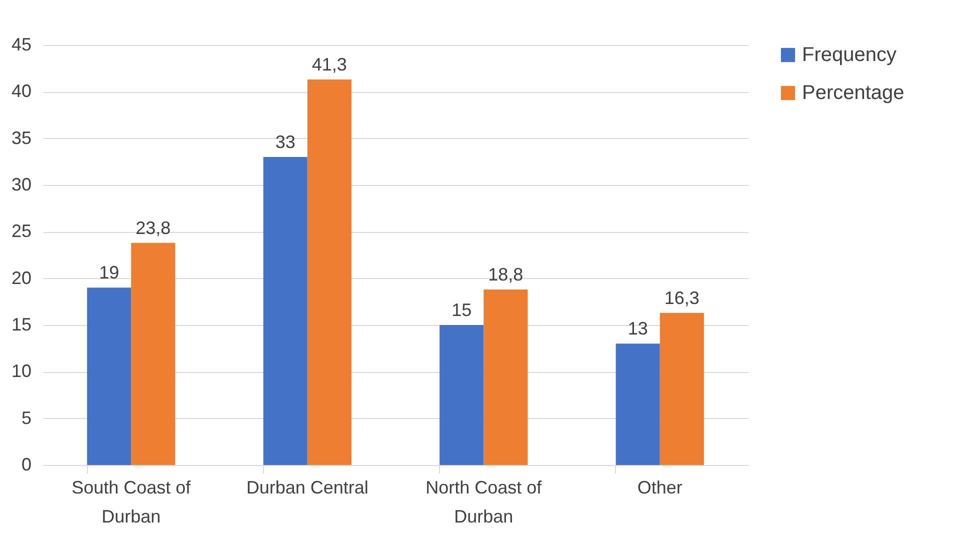 The width and height of the screenshot is (958, 542). Describe the element at coordinates (307, 488) in the screenshot. I see `x-tick-label: Durban Central` at that location.